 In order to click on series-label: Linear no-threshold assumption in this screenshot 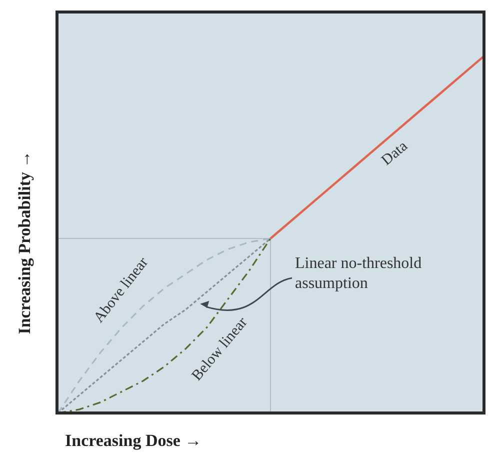, I will do `click(358, 273)`.